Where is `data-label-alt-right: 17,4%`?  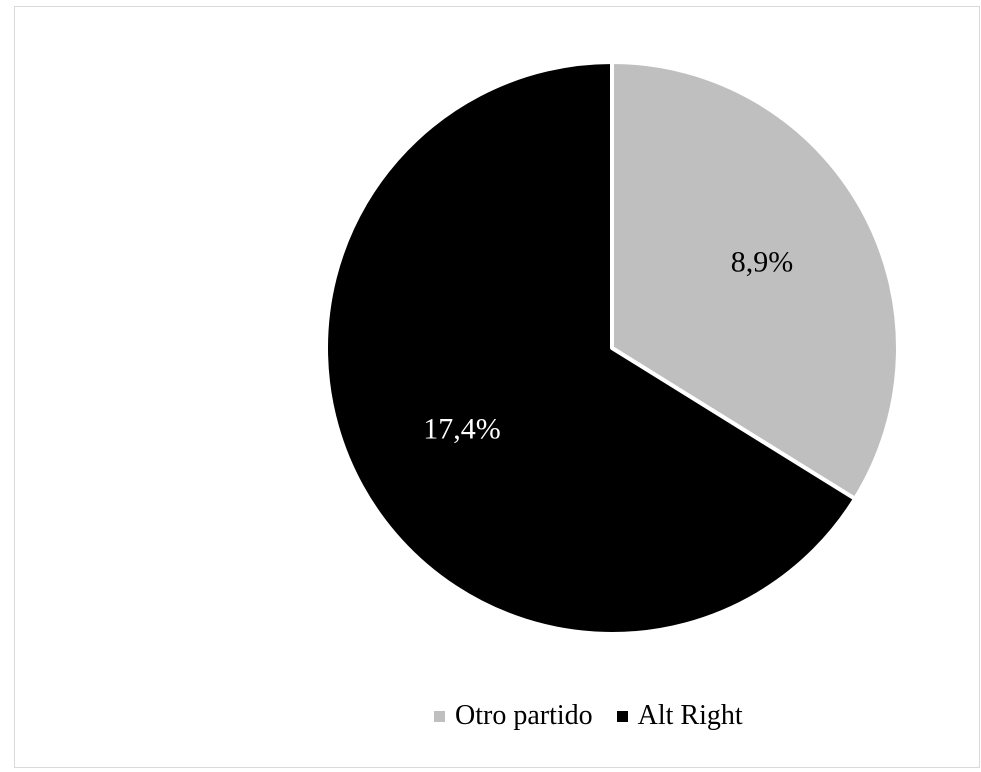
data-label-alt-right: 17,4% is located at coordinates (462, 428).